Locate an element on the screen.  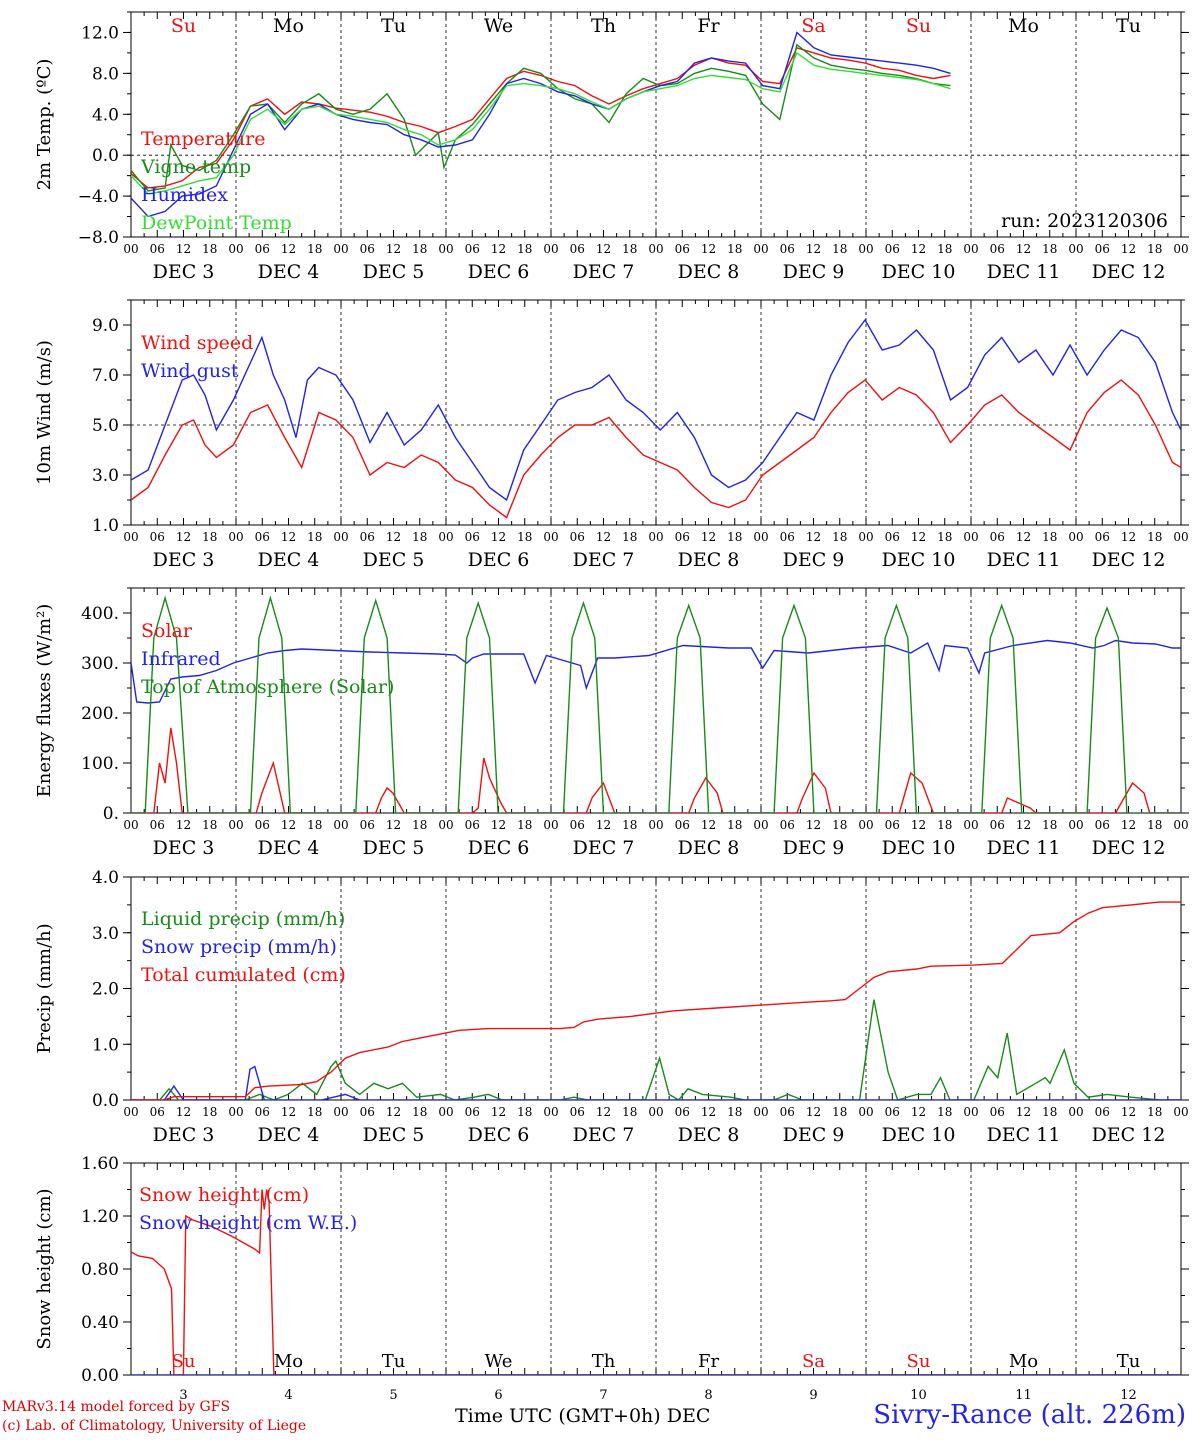
series-line-humidex is located at coordinates (541, 124).